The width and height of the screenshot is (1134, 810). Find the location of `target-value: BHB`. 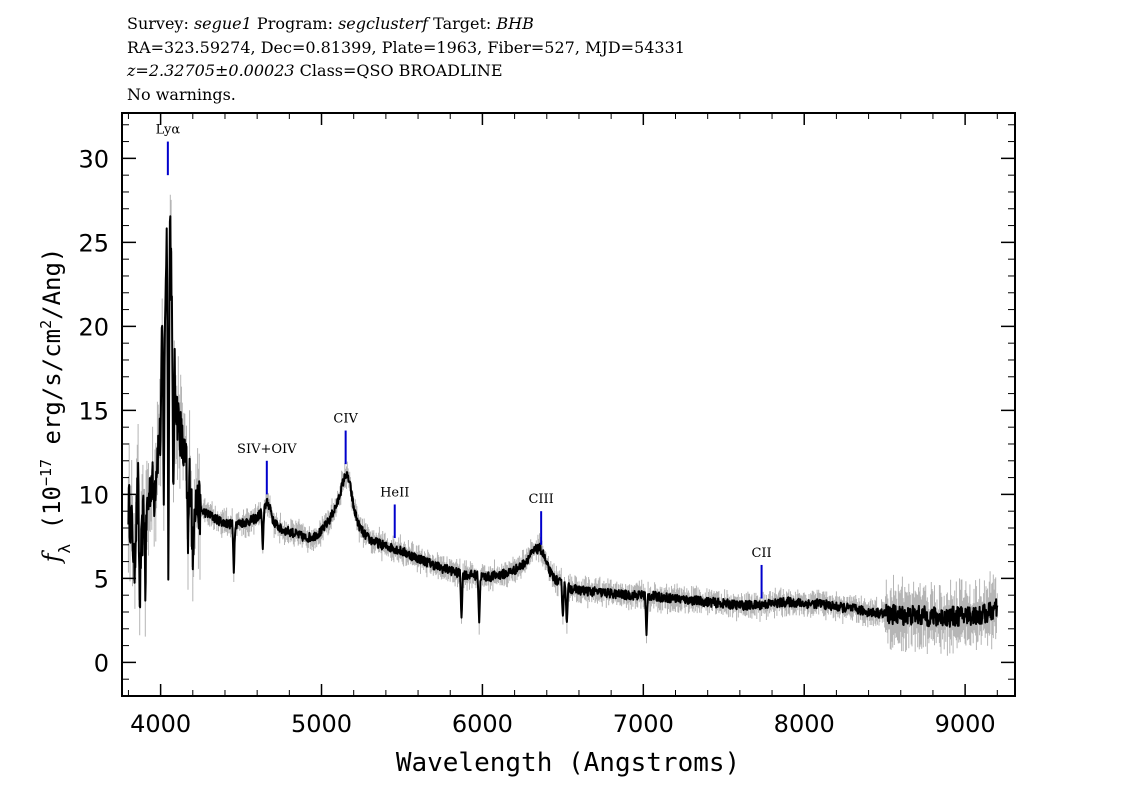

target-value: BHB is located at coordinates (515, 23).